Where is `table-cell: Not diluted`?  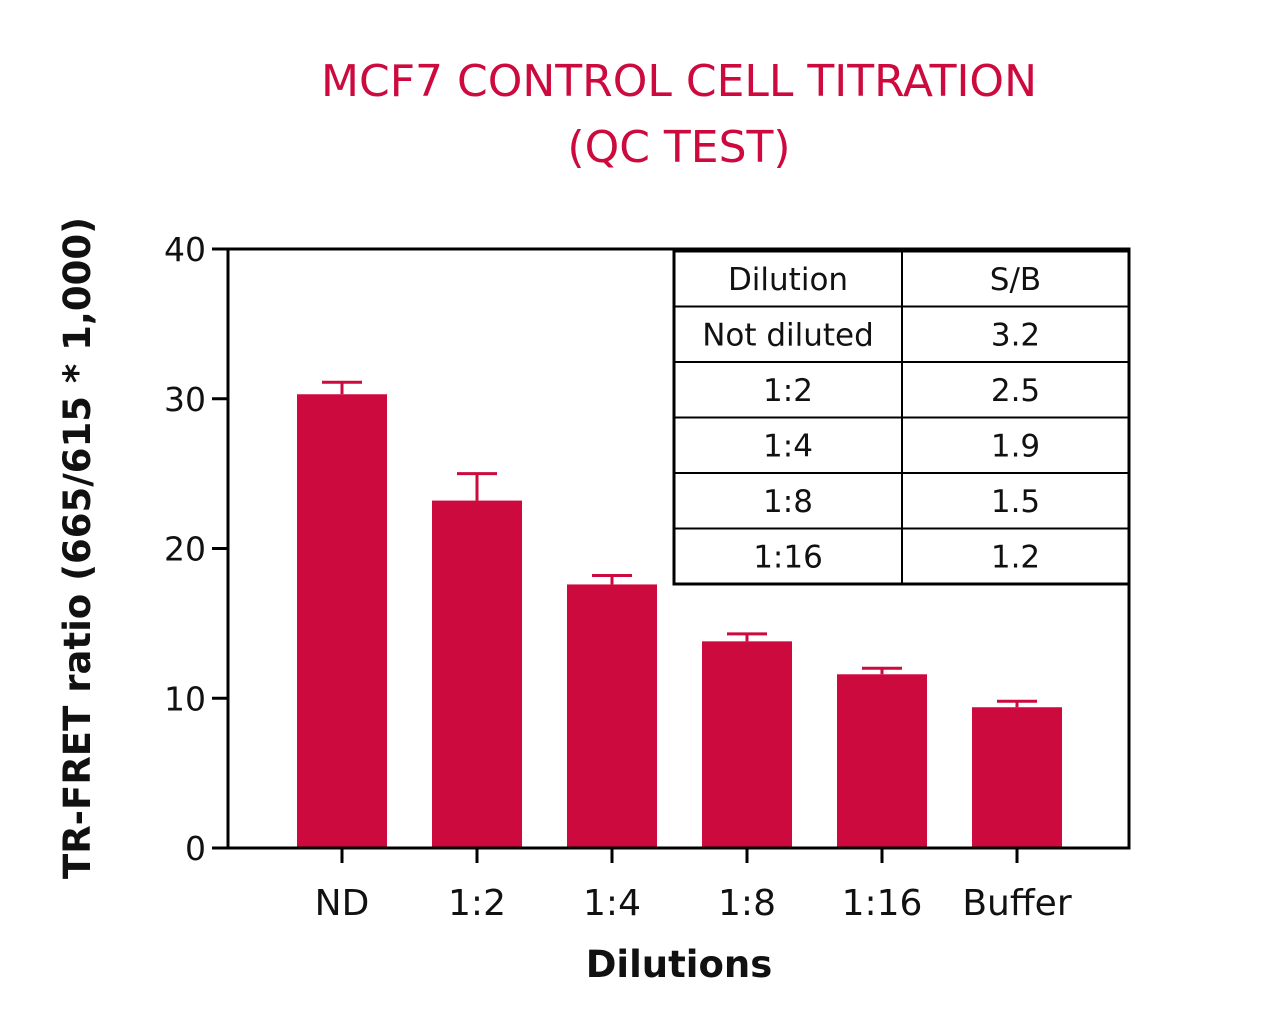 table-cell: Not diluted is located at coordinates (788, 335).